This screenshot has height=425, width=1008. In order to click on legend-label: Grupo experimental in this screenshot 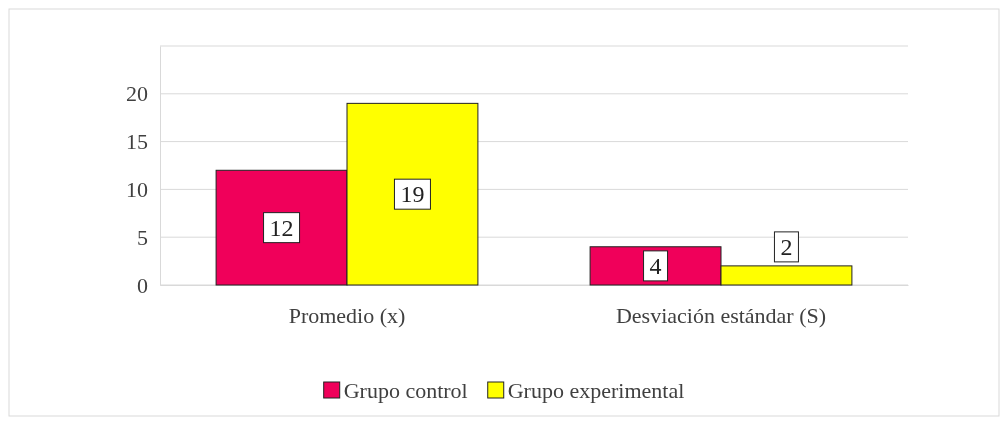, I will do `click(596, 390)`.